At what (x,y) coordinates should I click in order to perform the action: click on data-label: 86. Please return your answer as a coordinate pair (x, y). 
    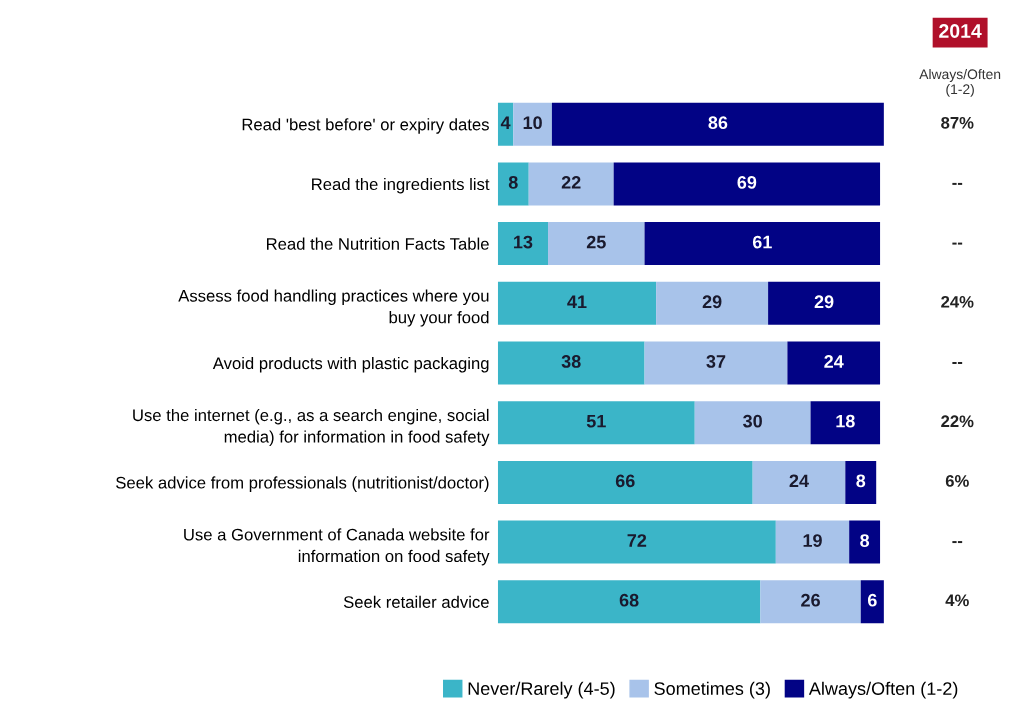
    Looking at the image, I should click on (718, 123).